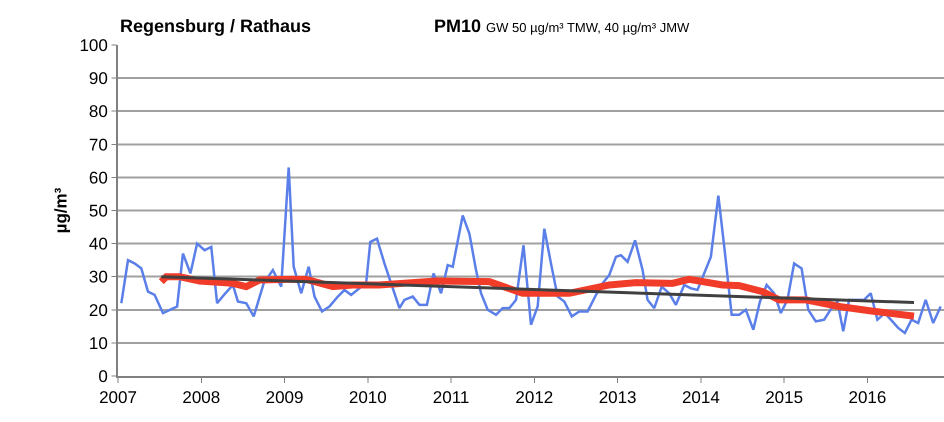 The image size is (944, 422). Describe the element at coordinates (98, 310) in the screenshot. I see `y-tick-label: 20` at that location.